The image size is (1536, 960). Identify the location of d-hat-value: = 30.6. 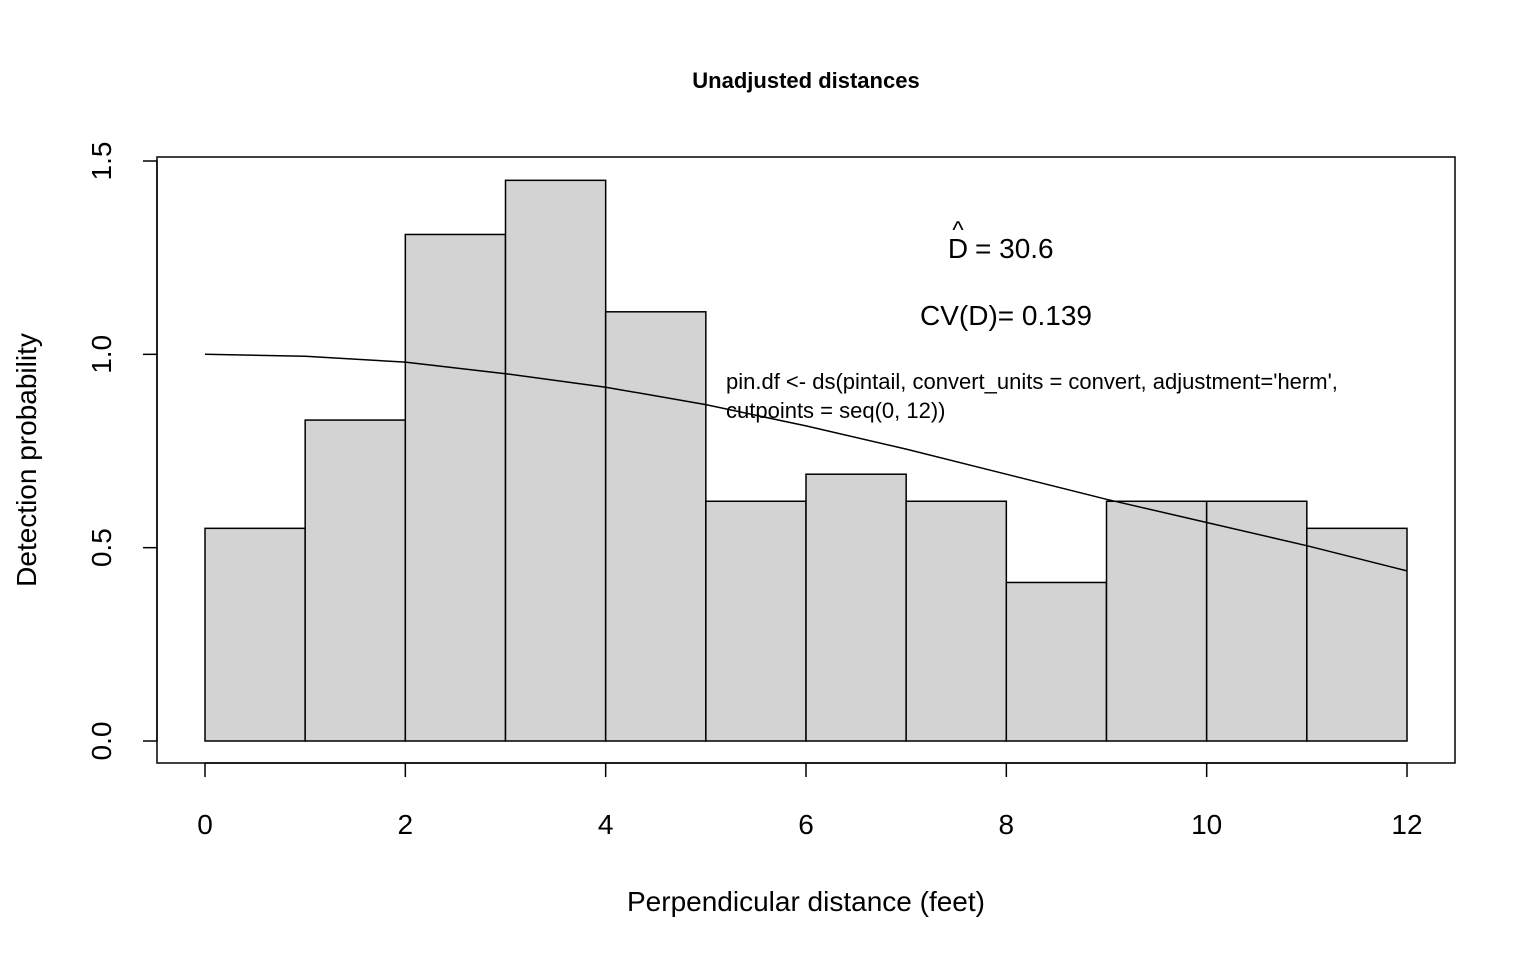
(1014, 248).